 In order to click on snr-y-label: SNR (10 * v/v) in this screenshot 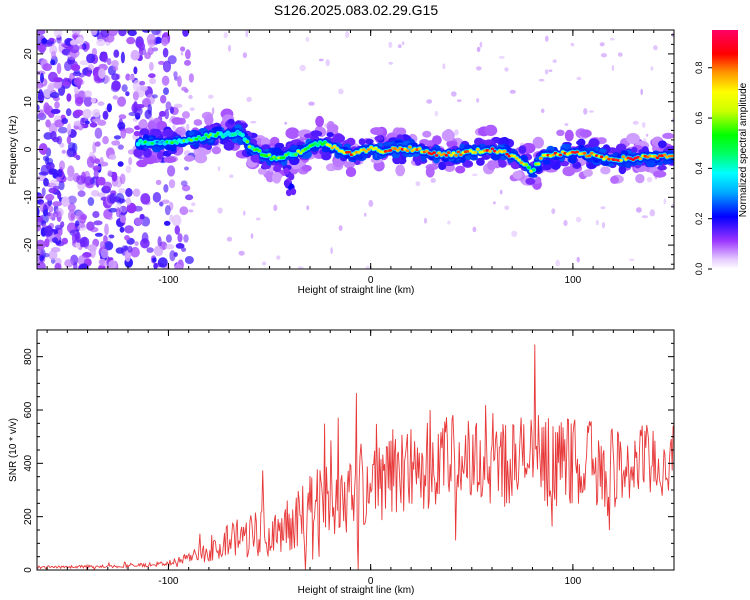, I will do `click(13, 450)`.